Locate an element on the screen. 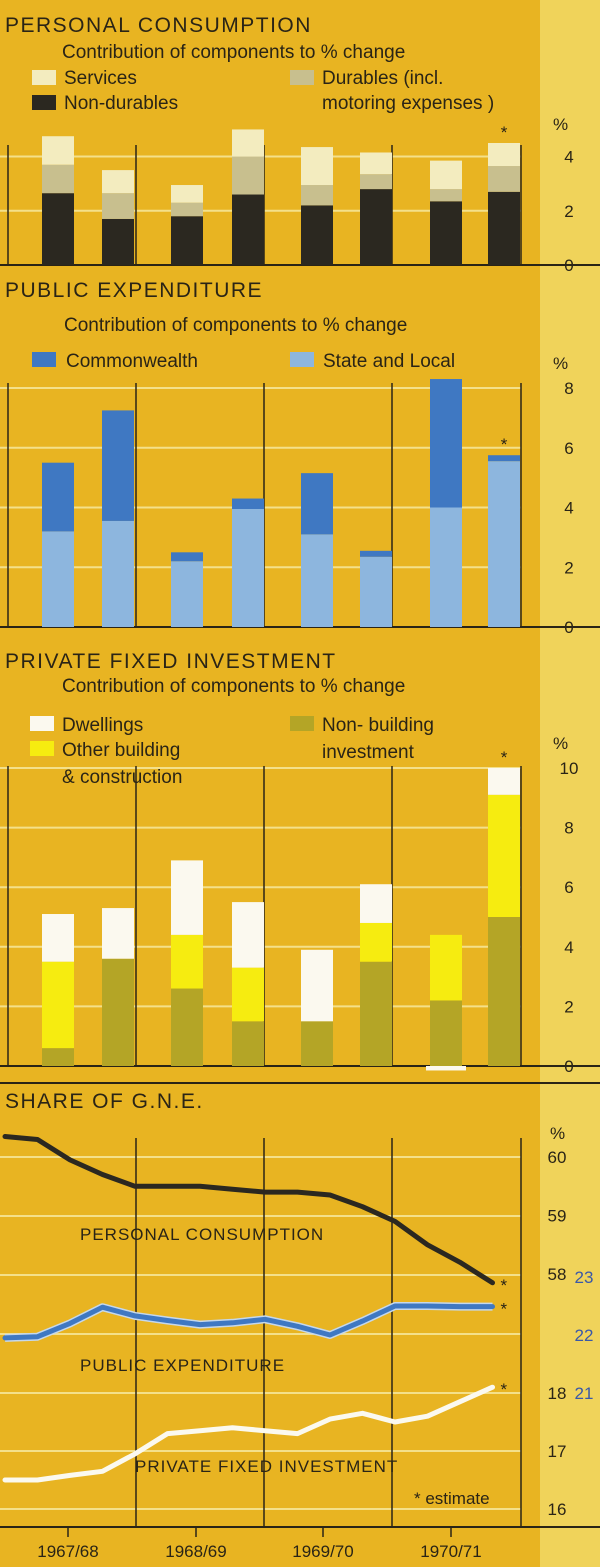 The width and height of the screenshot is (600, 1567). private-bar-negative is located at coordinates (446, 1068).